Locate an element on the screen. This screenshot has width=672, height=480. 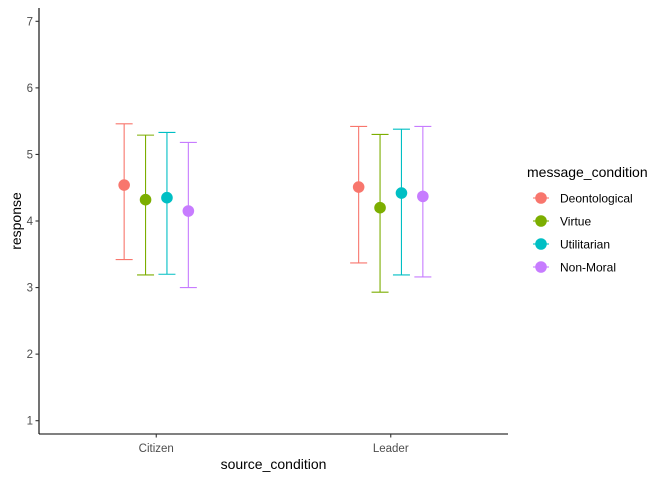
legend-title: message_condition is located at coordinates (587, 172).